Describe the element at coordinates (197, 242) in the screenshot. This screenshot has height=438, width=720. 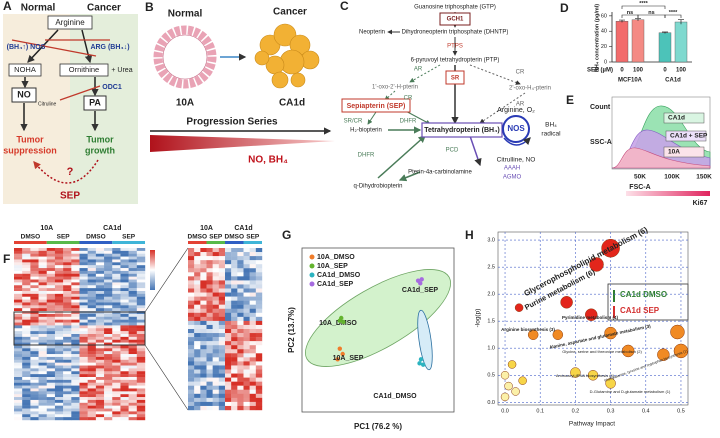
I see `condition-bar` at that location.